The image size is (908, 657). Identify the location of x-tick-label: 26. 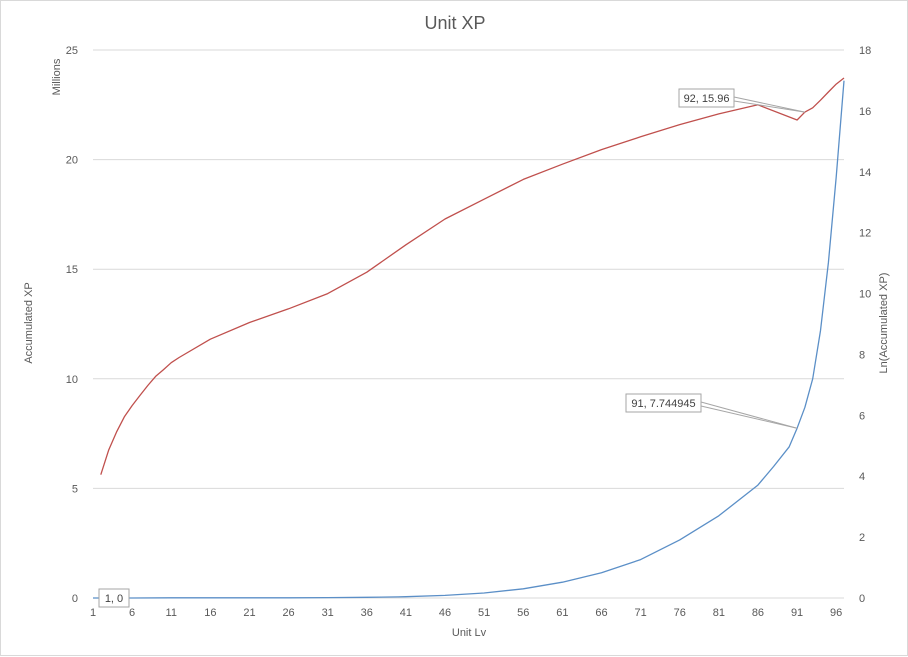
(288, 613).